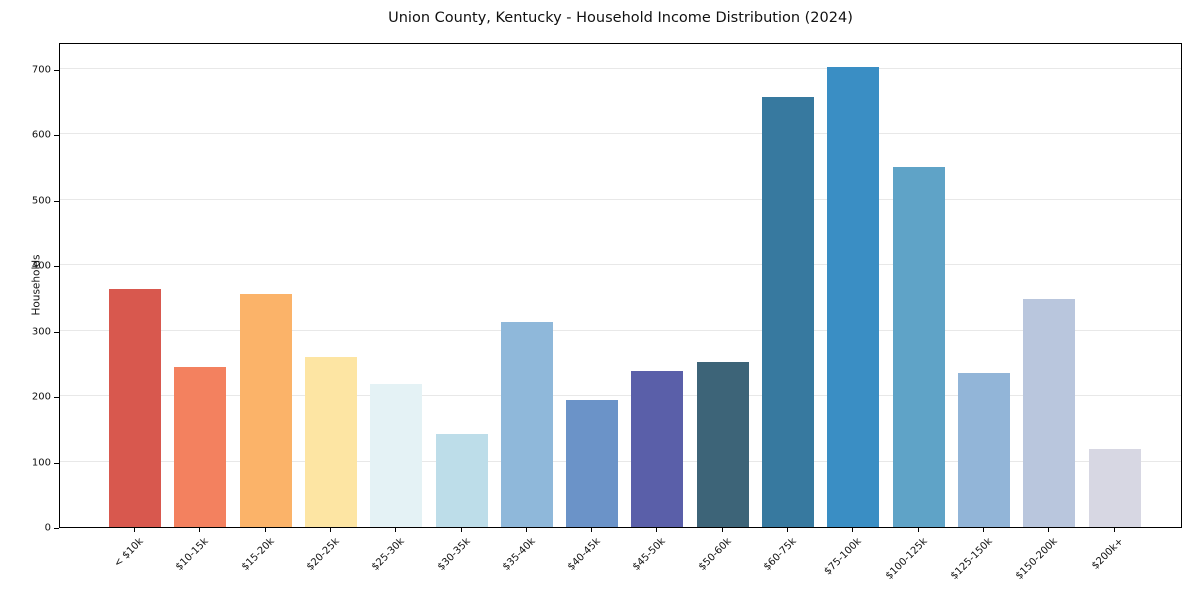 This screenshot has width=1189, height=590. I want to click on x-tick-label: $20-25k, so click(323, 554).